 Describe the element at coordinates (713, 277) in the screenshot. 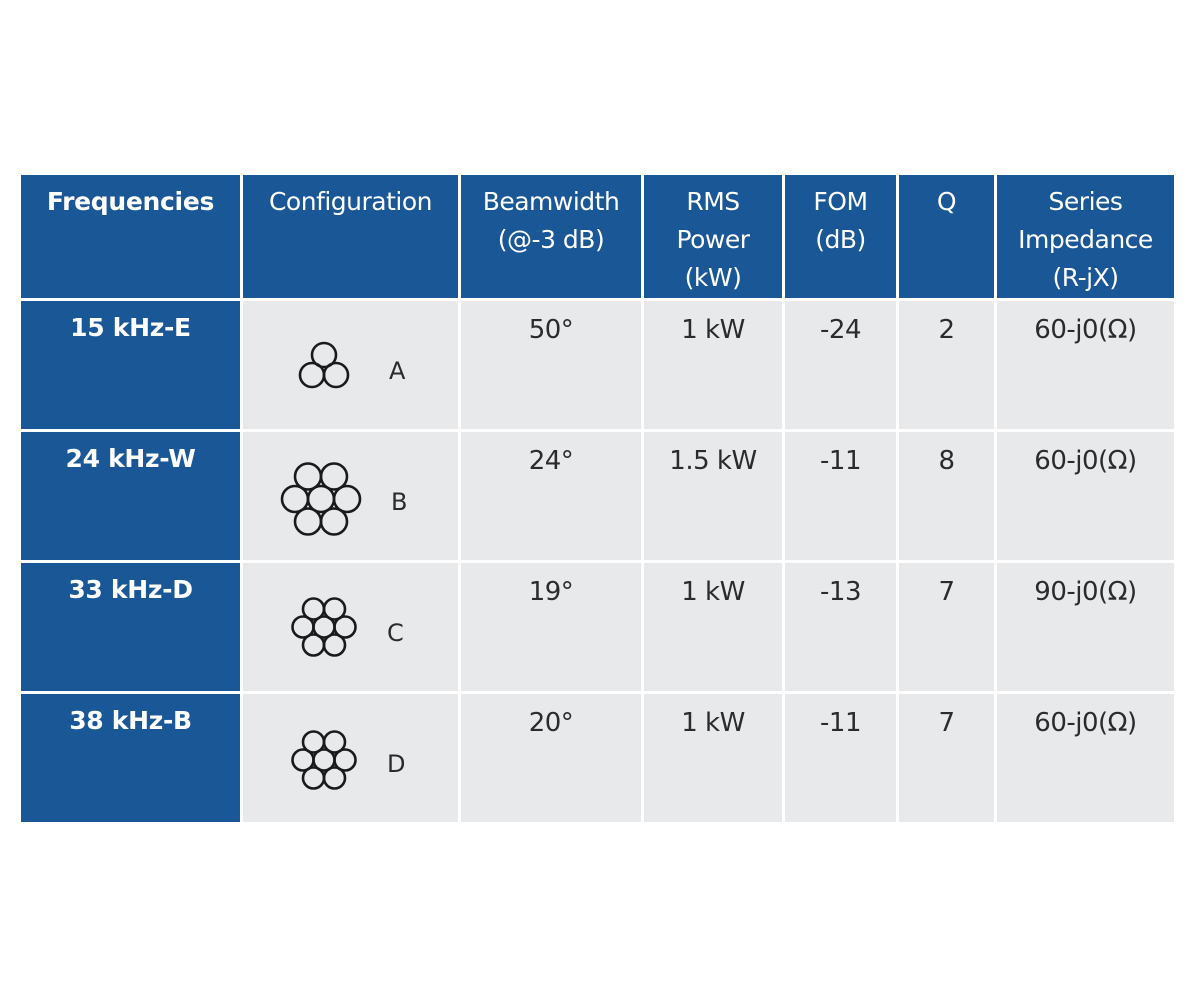

I see `header-rms-power-line-3: (kW)` at that location.